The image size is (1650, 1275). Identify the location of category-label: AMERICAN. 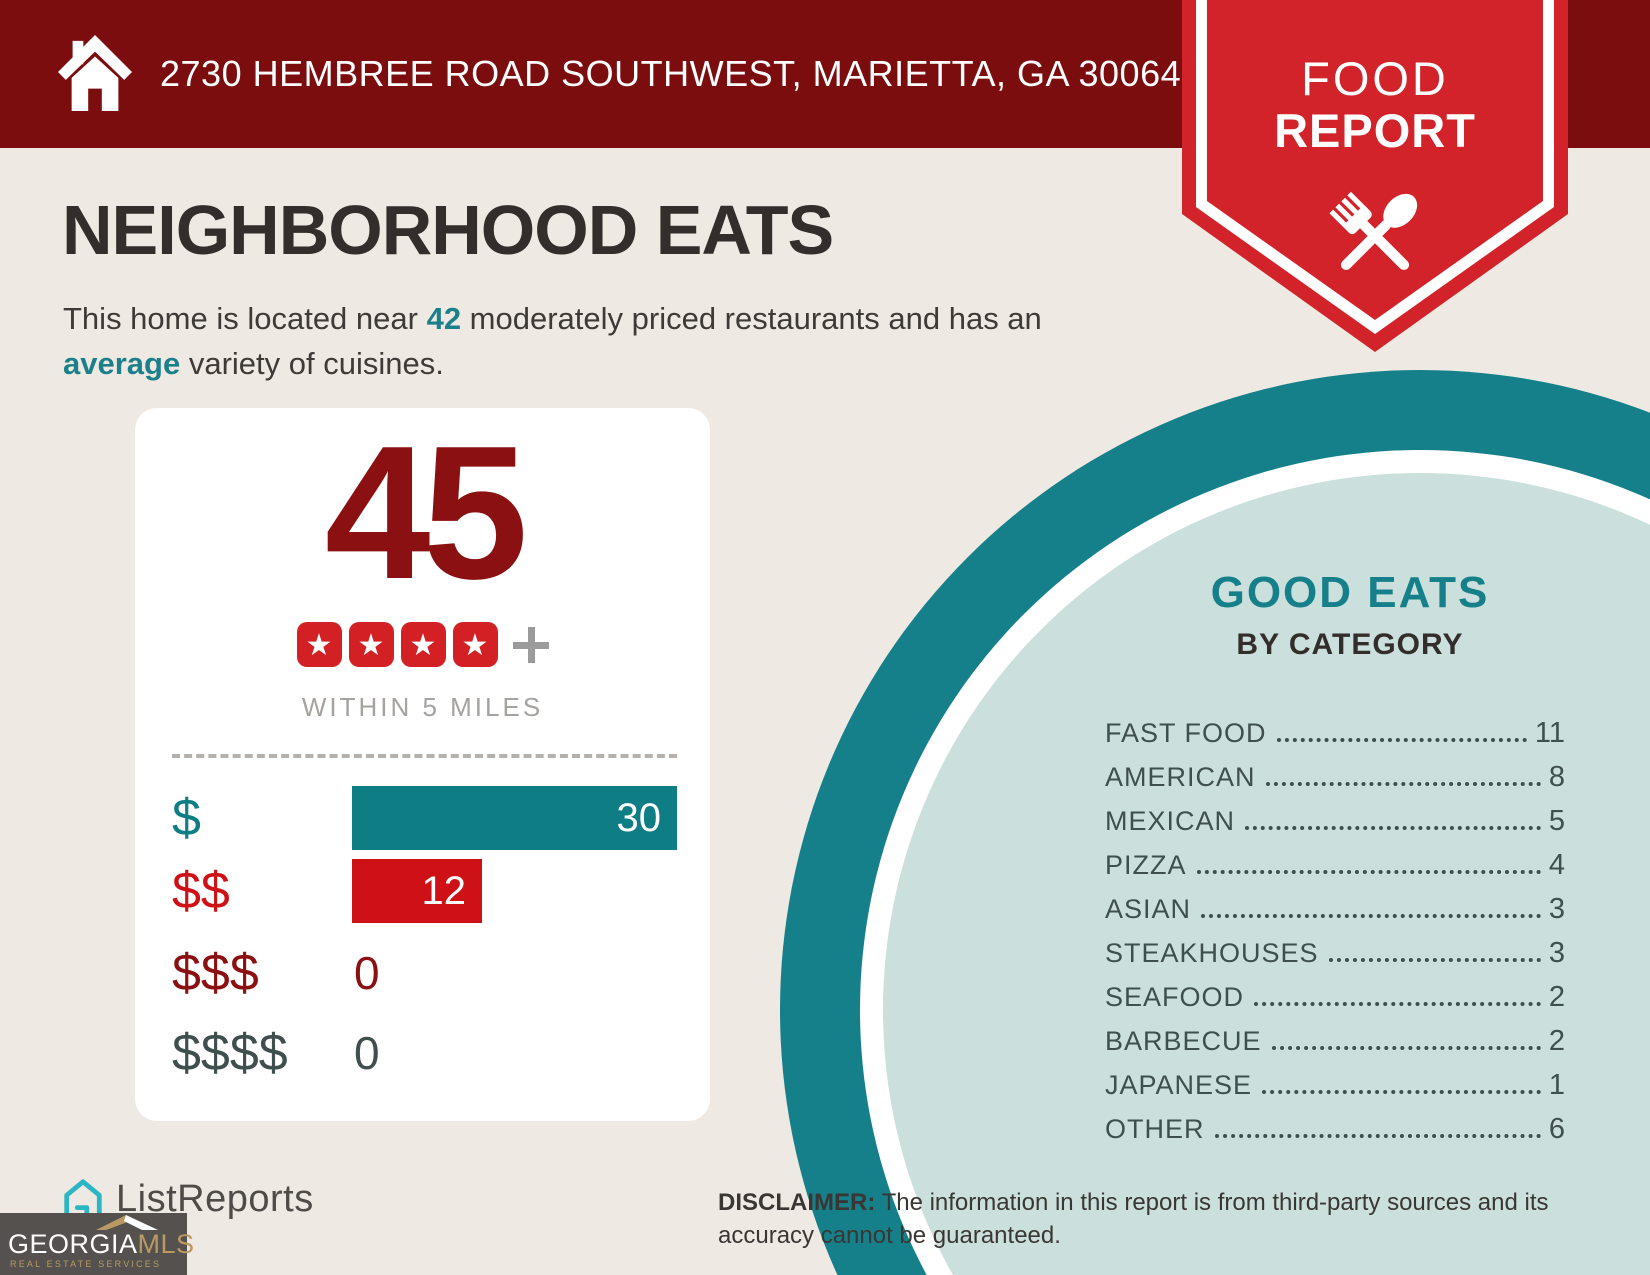
(1180, 777).